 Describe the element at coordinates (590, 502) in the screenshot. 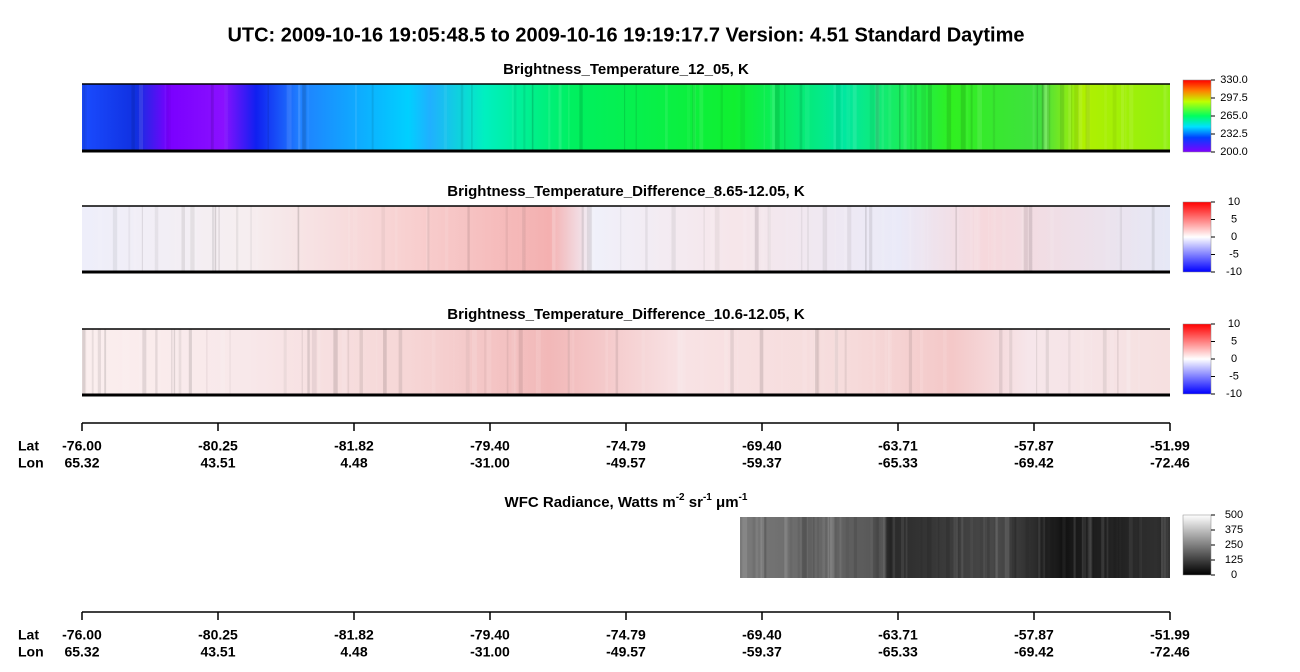

I see `title-part: WFC Radiance, Watts m` at that location.